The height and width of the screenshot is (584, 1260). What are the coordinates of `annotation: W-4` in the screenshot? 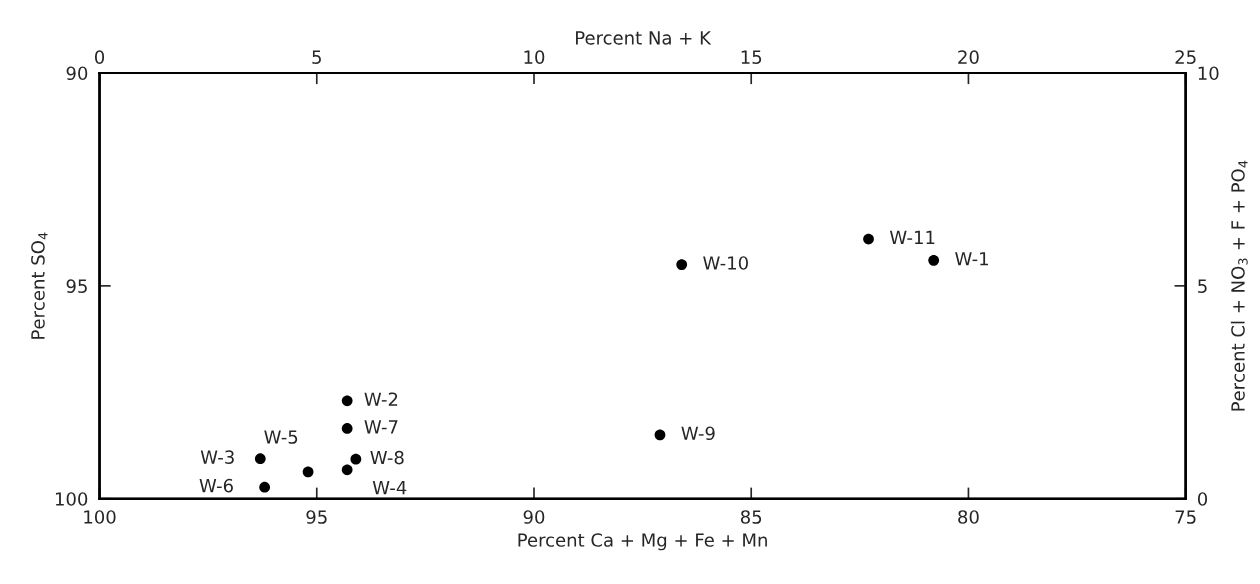 It's located at (389, 488).